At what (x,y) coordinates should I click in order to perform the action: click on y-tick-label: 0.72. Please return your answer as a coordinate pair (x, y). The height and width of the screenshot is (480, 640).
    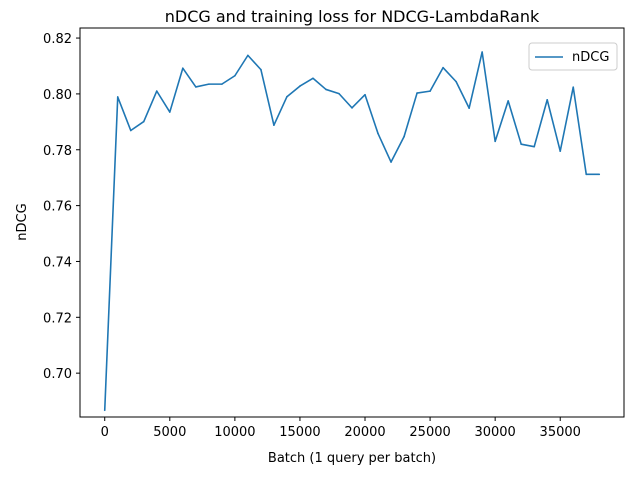
    Looking at the image, I should click on (57, 318).